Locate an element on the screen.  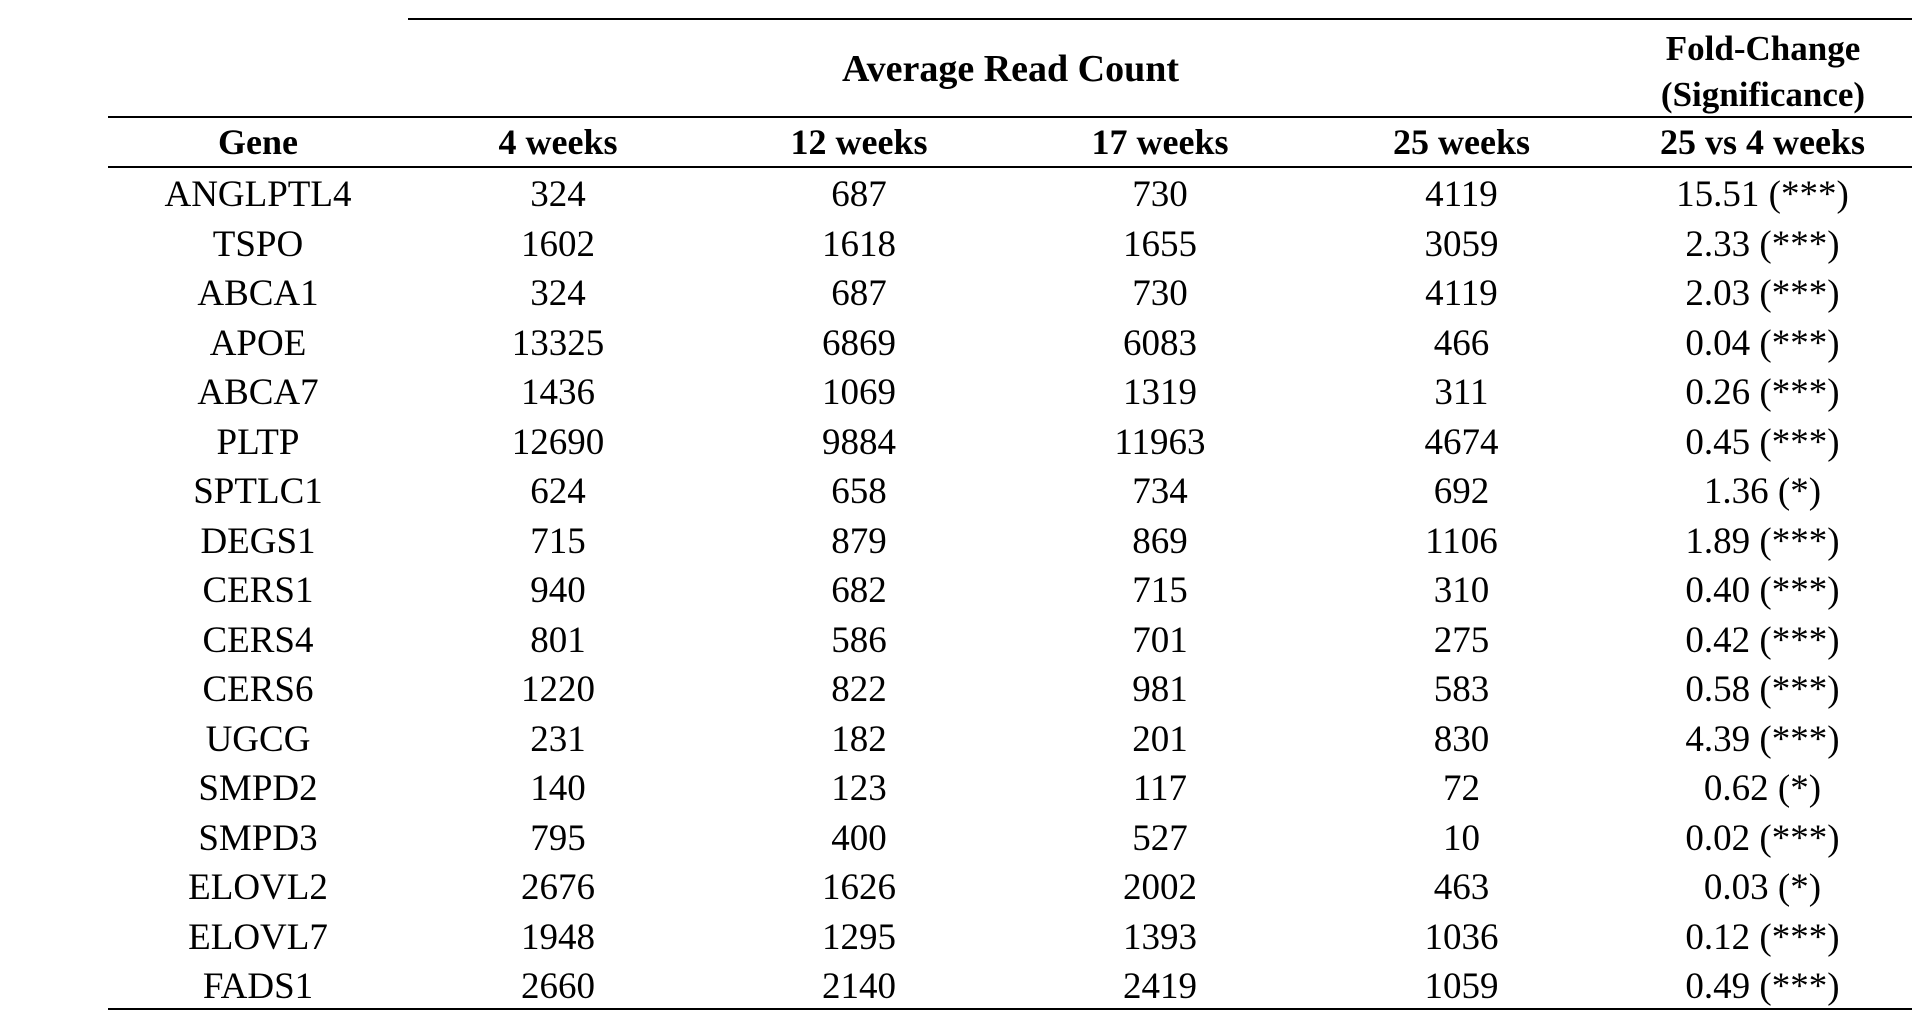
week-17-cell: 117 is located at coordinates (1160, 788).